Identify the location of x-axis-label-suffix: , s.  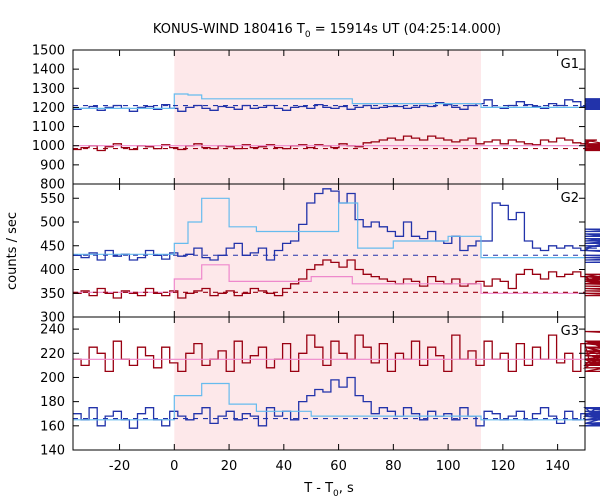
(346, 488).